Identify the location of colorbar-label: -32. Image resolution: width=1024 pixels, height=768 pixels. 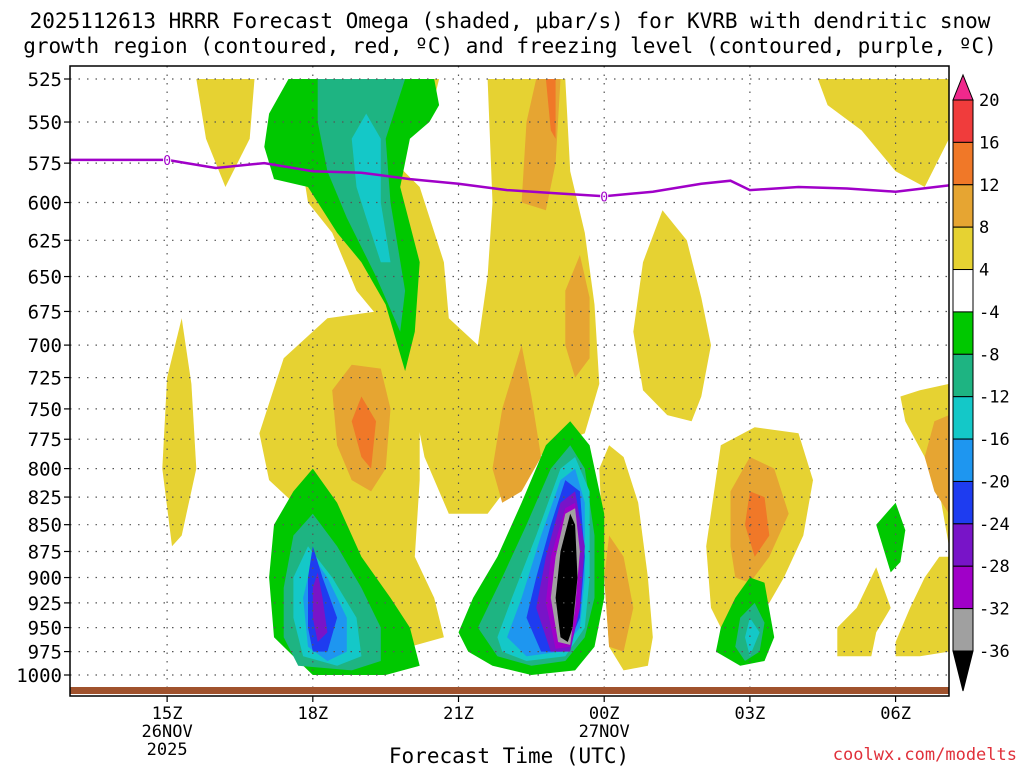
(994, 610).